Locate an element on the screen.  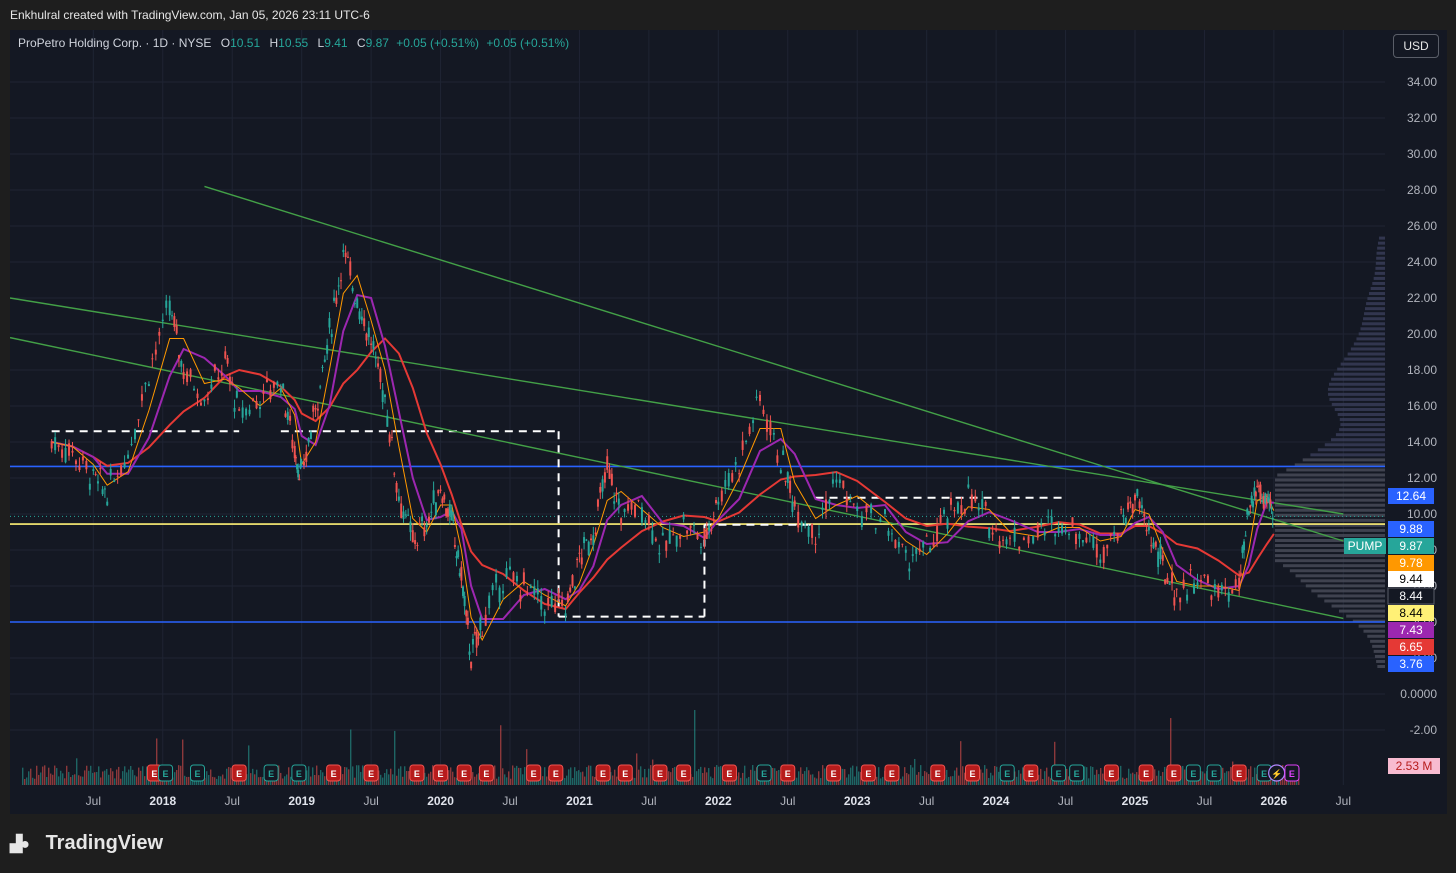
y-tick-label: 0.0000 is located at coordinates (1418, 694).